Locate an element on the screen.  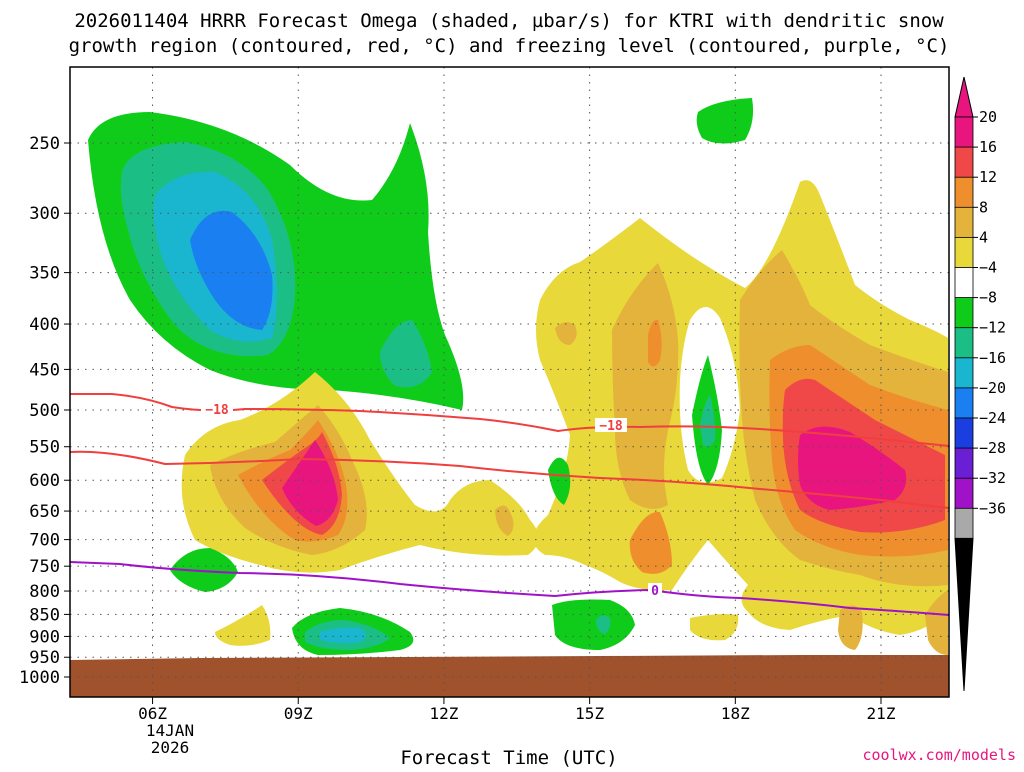
omega-region-neg20-upperleft is located at coordinates (231, 270).